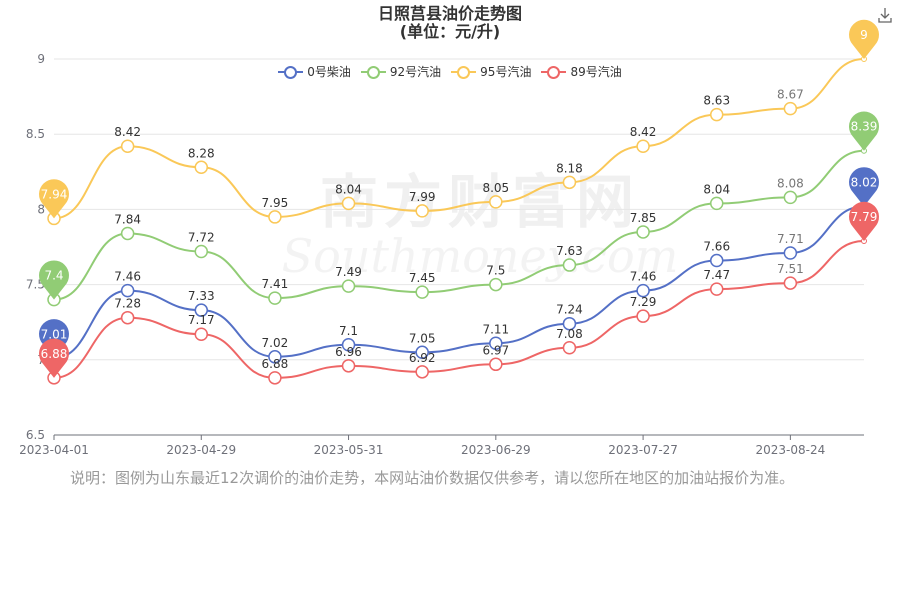 This screenshot has height=600, width=900. Describe the element at coordinates (54, 354) in the screenshot. I see `gasoline-89-first-markpoint-label: 6.88` at that location.